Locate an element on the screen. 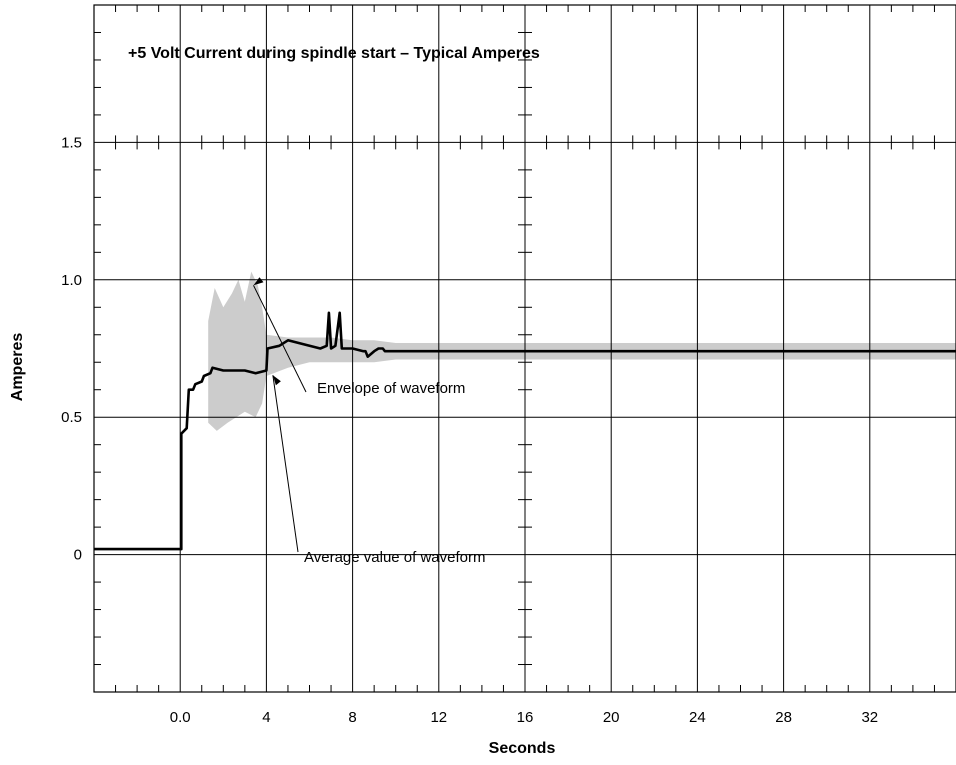 Image resolution: width=956 pixels, height=765 pixels. annotation-average: Average value of waveform is located at coordinates (395, 557).